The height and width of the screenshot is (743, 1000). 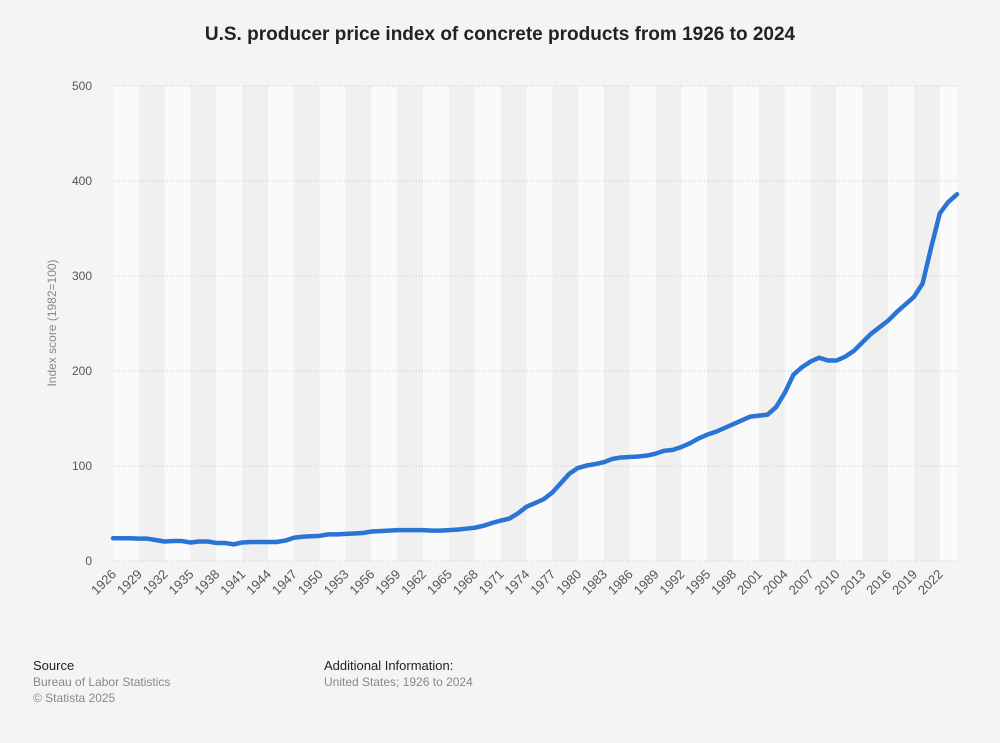 What do you see at coordinates (232, 582) in the screenshot?
I see `x-tick-label: 1941` at bounding box center [232, 582].